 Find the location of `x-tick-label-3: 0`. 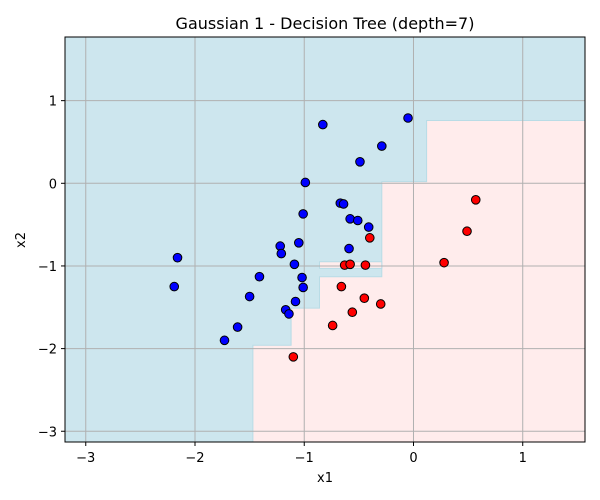

x-tick-label-3: 0 is located at coordinates (413, 458).